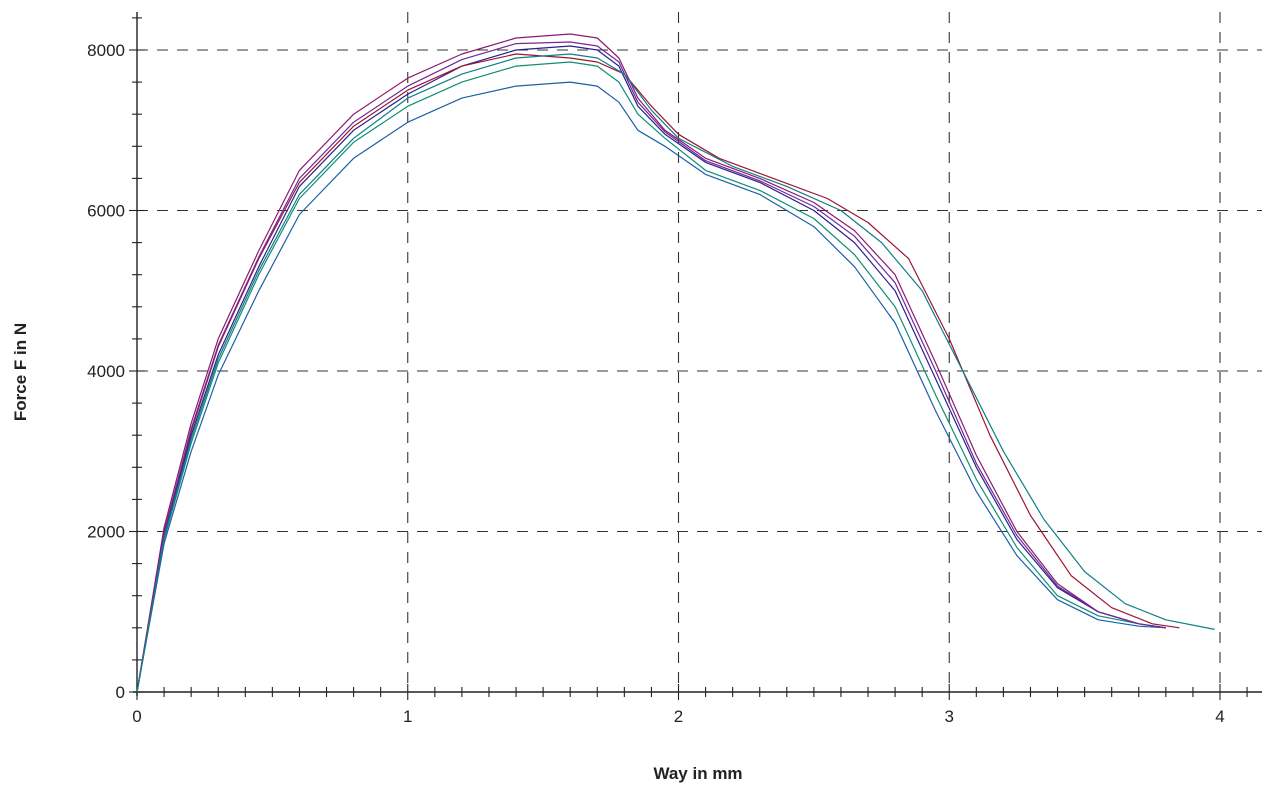  What do you see at coordinates (407, 716) in the screenshot?
I see `x-tick-label: 1` at bounding box center [407, 716].